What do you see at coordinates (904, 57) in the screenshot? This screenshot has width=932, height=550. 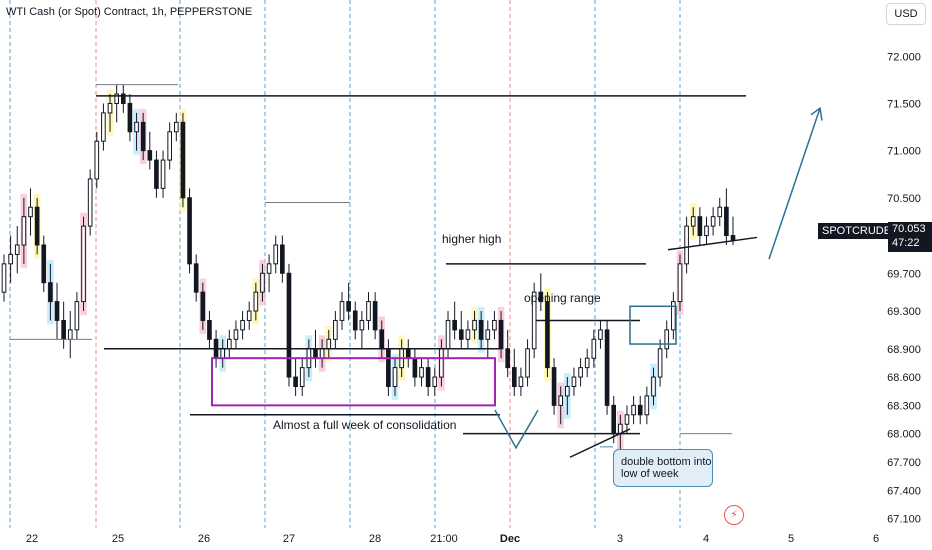 I see `y-tick-label: 72.000` at bounding box center [904, 57].